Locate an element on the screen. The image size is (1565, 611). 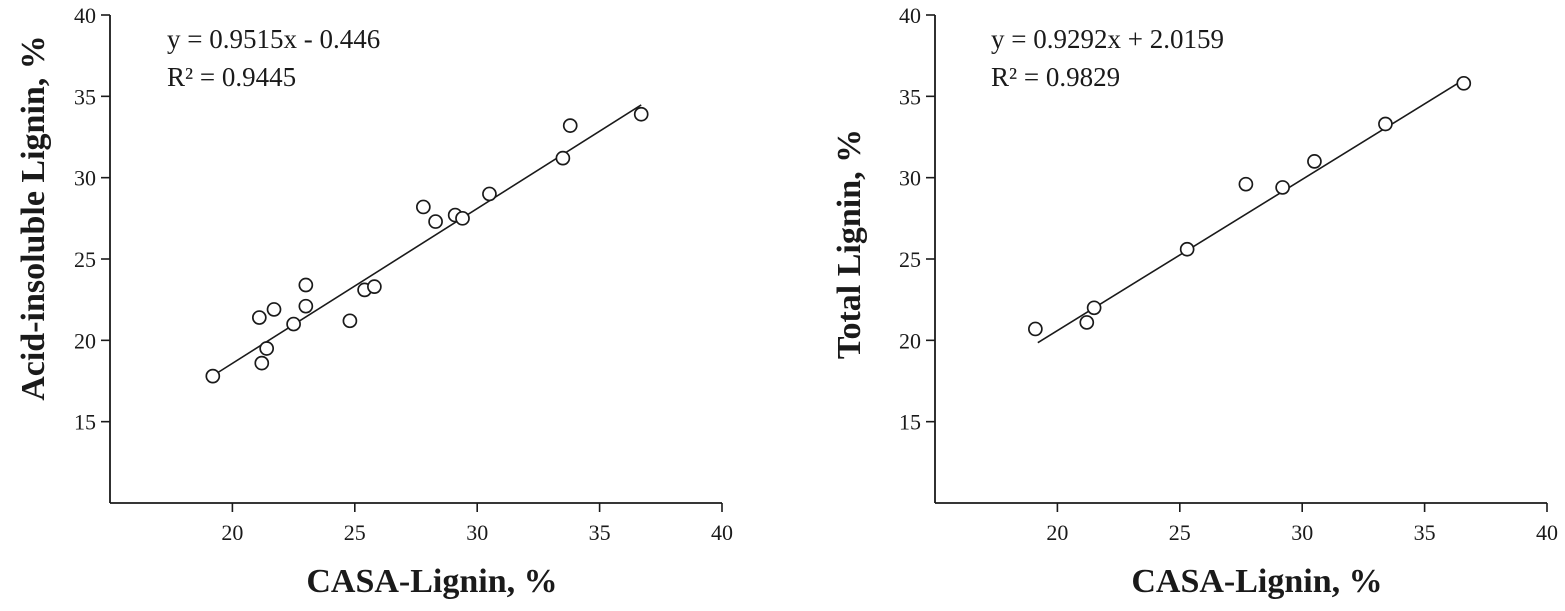
r-squared-value: R² = 0.9445 is located at coordinates (231, 77).